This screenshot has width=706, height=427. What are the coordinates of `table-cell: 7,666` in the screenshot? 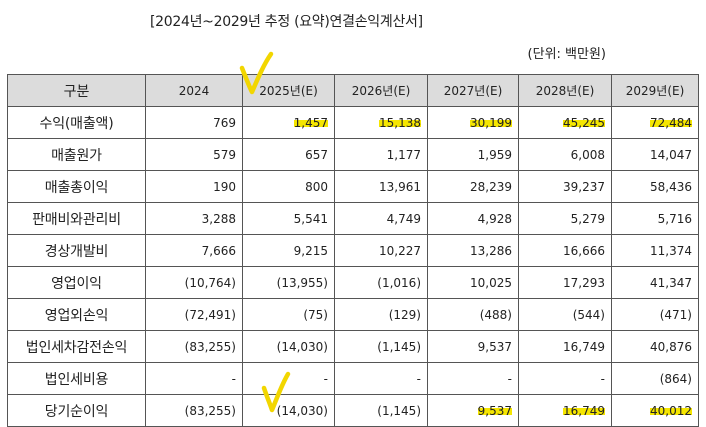 It's located at (194, 250).